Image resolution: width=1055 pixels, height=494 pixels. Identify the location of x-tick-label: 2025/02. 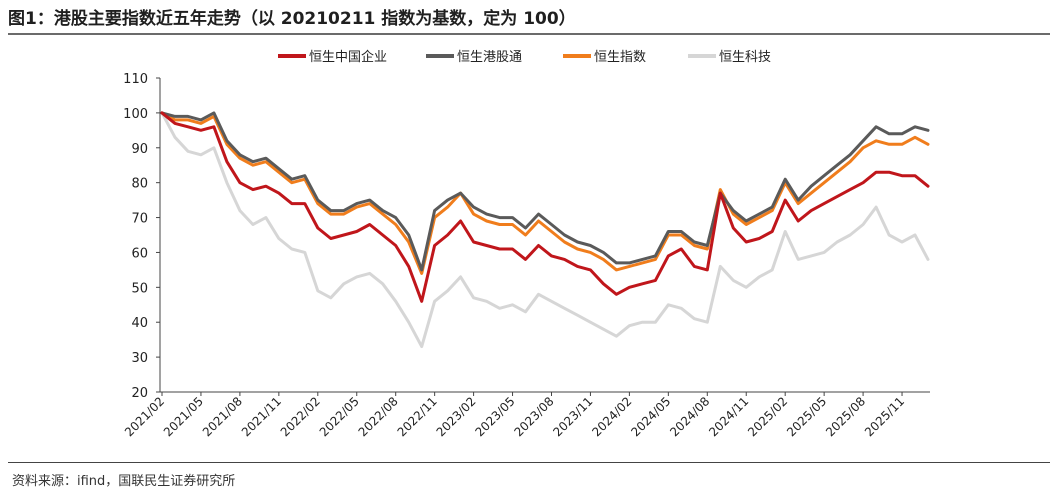
(767, 416).